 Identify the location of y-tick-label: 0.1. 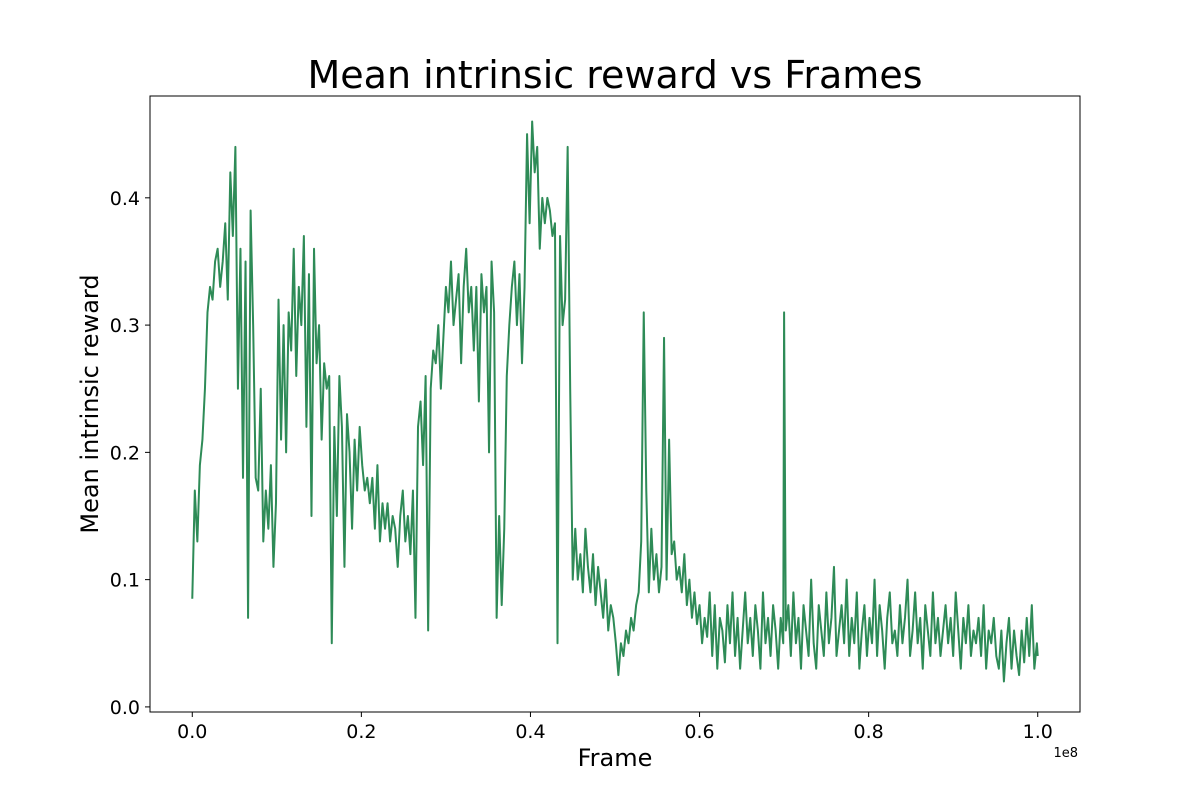
(125, 581).